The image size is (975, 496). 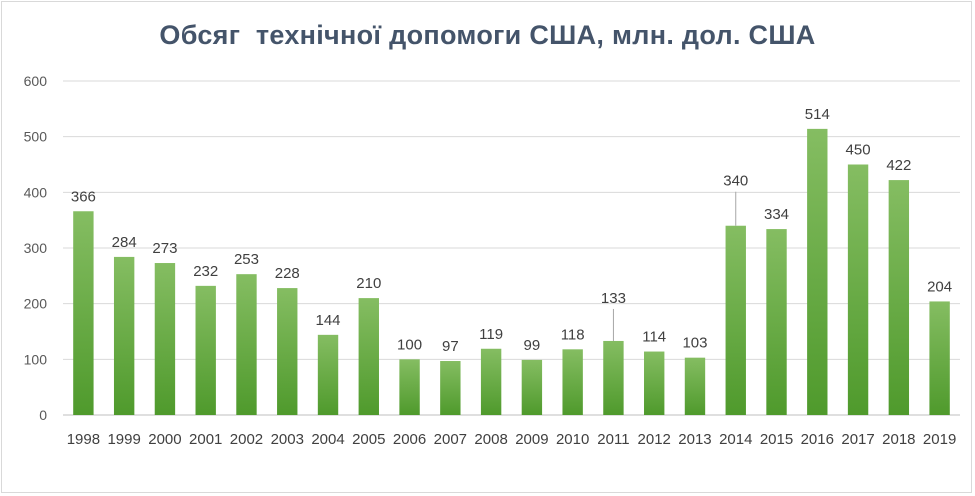 I want to click on x-tick-label: 2016, so click(x=817, y=439).